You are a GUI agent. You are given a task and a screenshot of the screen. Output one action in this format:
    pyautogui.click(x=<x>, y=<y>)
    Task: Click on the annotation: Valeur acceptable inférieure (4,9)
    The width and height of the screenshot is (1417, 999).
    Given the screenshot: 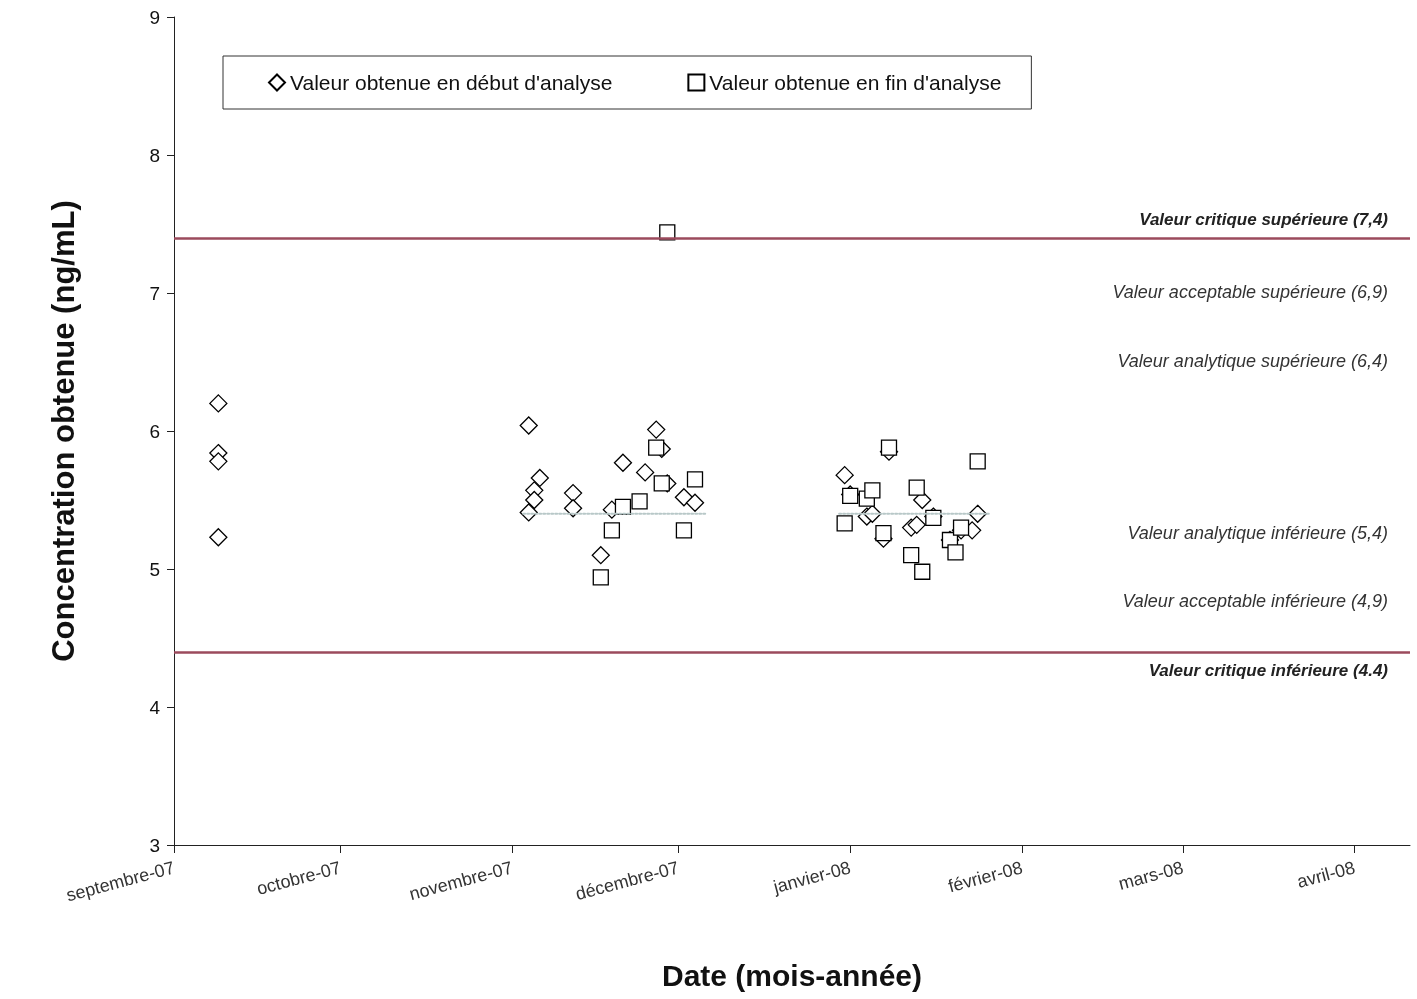 What is the action you would take?
    pyautogui.click(x=1255, y=601)
    